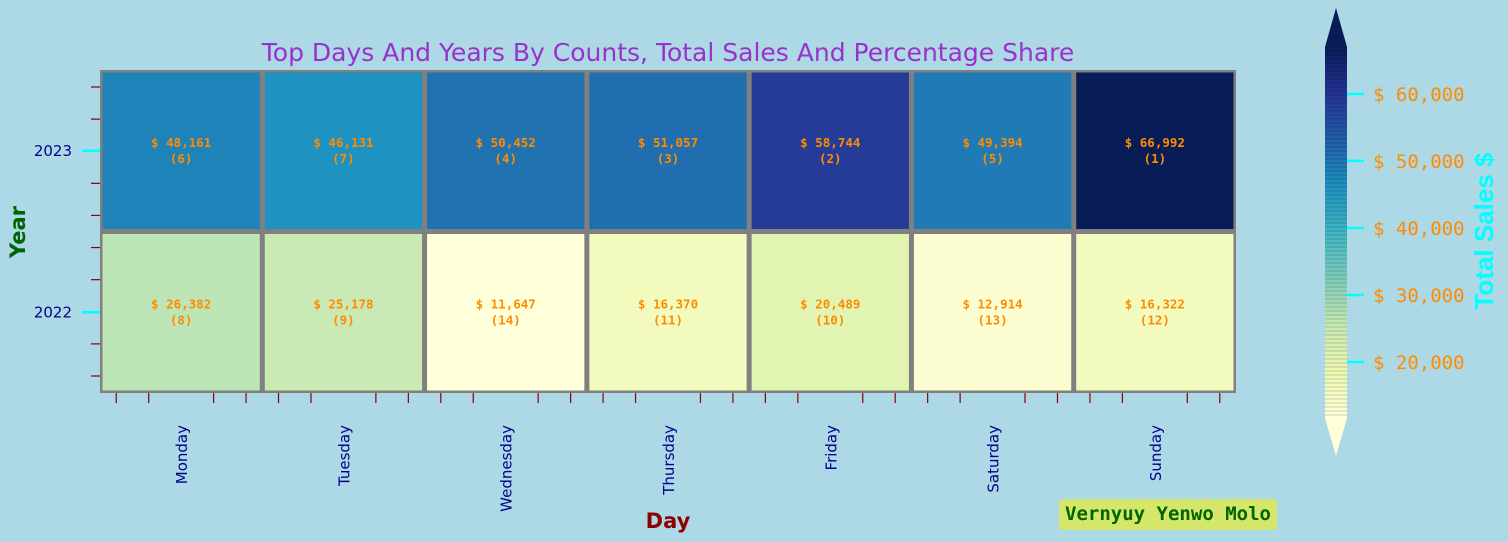  I want to click on x-tick-label: Saturday, so click(994, 459).